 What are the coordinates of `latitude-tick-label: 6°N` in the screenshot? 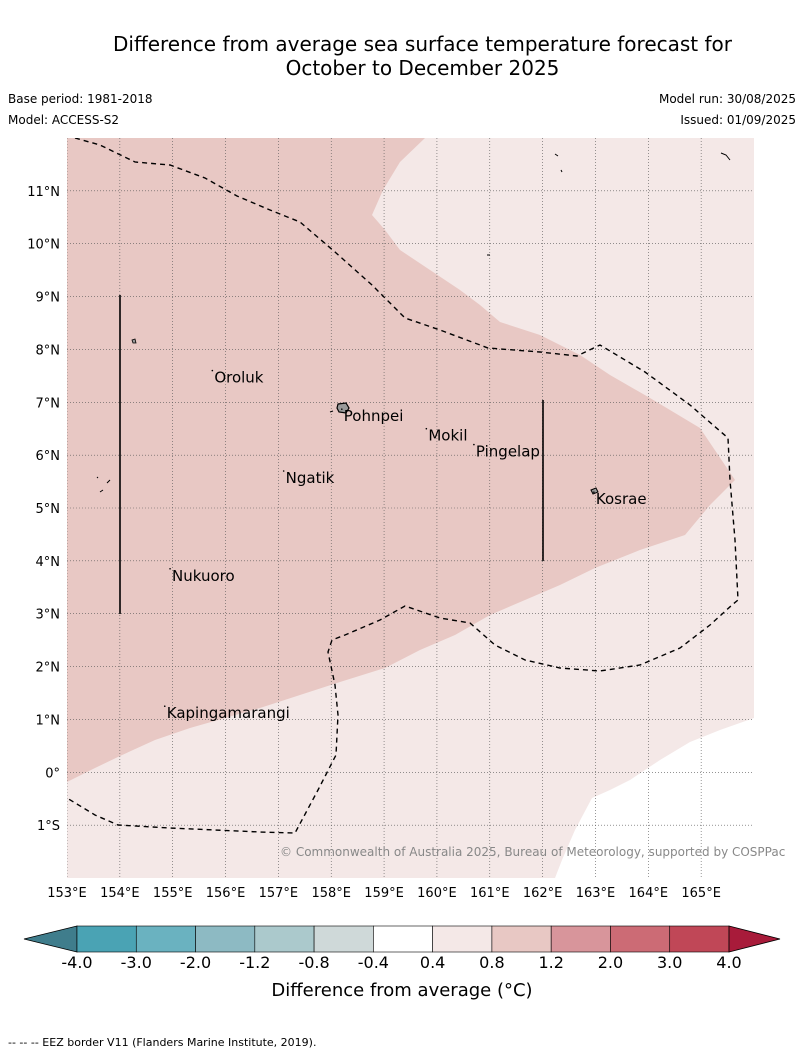 It's located at (48, 456).